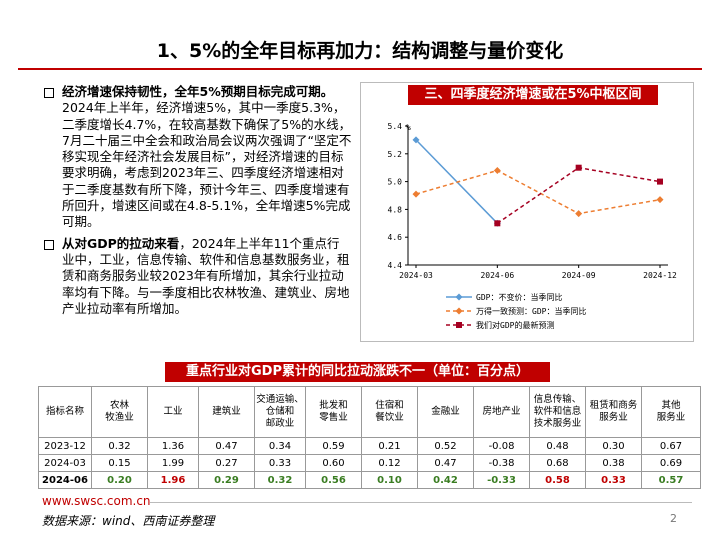 This screenshot has width=720, height=540. Describe the element at coordinates (445, 480) in the screenshot. I see `cell: 0.42` at that location.